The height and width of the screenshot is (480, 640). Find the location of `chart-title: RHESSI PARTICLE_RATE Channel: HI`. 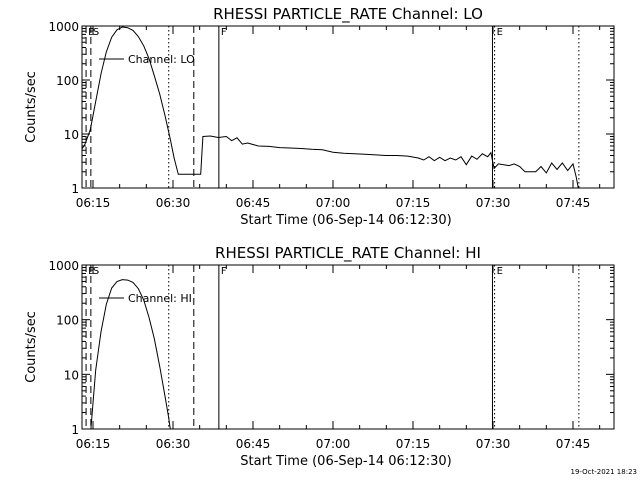

chart-title: RHESSI PARTICLE_RATE Channel: HI is located at coordinates (348, 253).